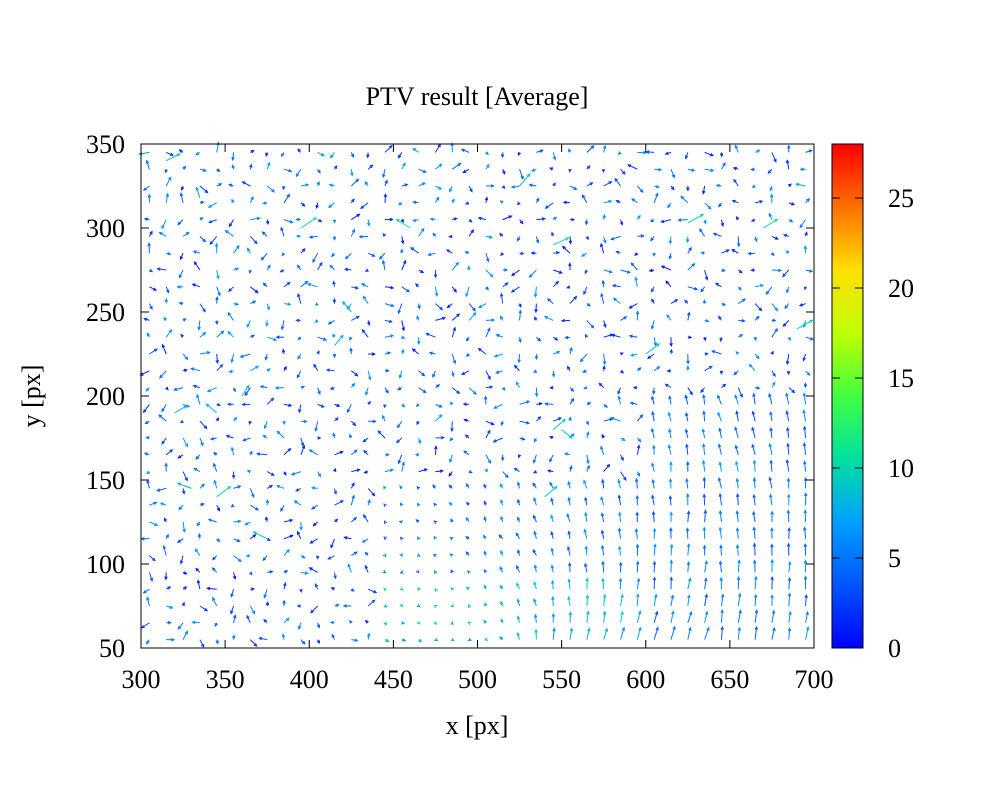  What do you see at coordinates (901, 198) in the screenshot?
I see `colorbar-tick-label: 25` at bounding box center [901, 198].